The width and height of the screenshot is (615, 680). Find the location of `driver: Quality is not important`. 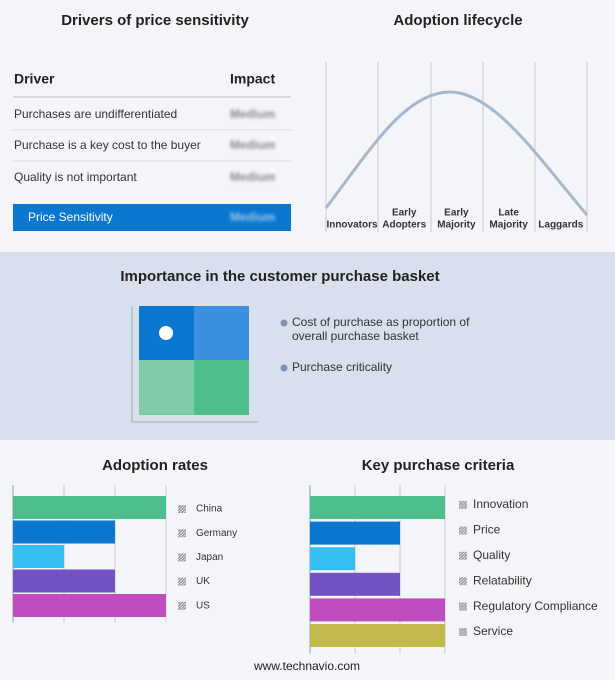

driver: Quality is not important is located at coordinates (75, 177).